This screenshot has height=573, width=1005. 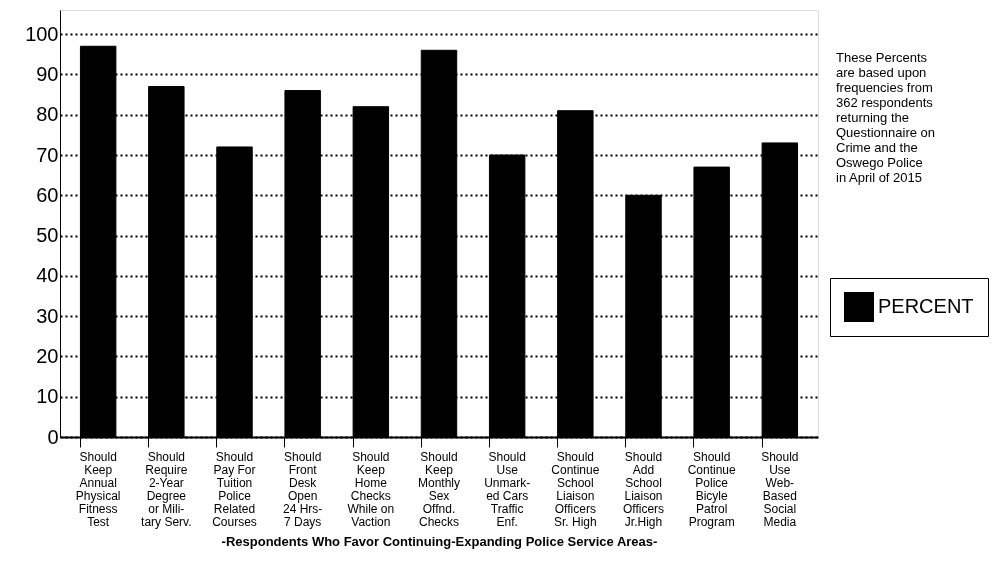 What do you see at coordinates (47, 396) in the screenshot?
I see `y-tick-label: 10` at bounding box center [47, 396].